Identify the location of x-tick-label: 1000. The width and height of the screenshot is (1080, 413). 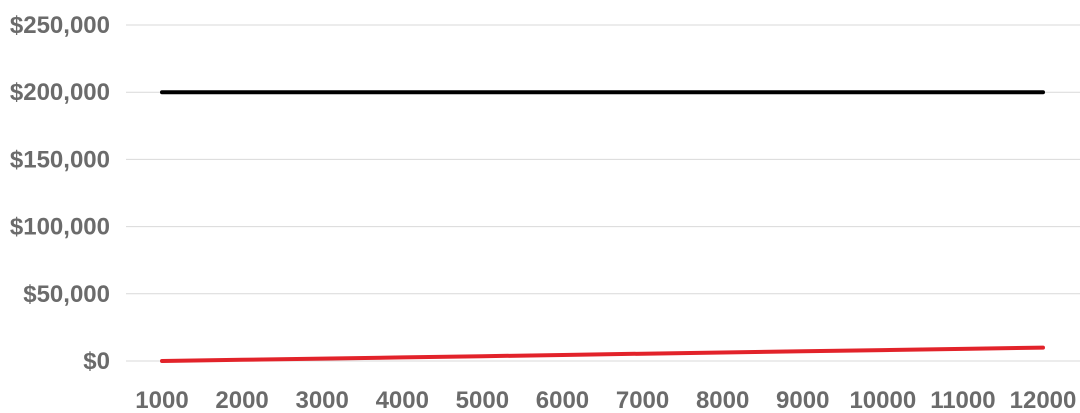
(161, 400).